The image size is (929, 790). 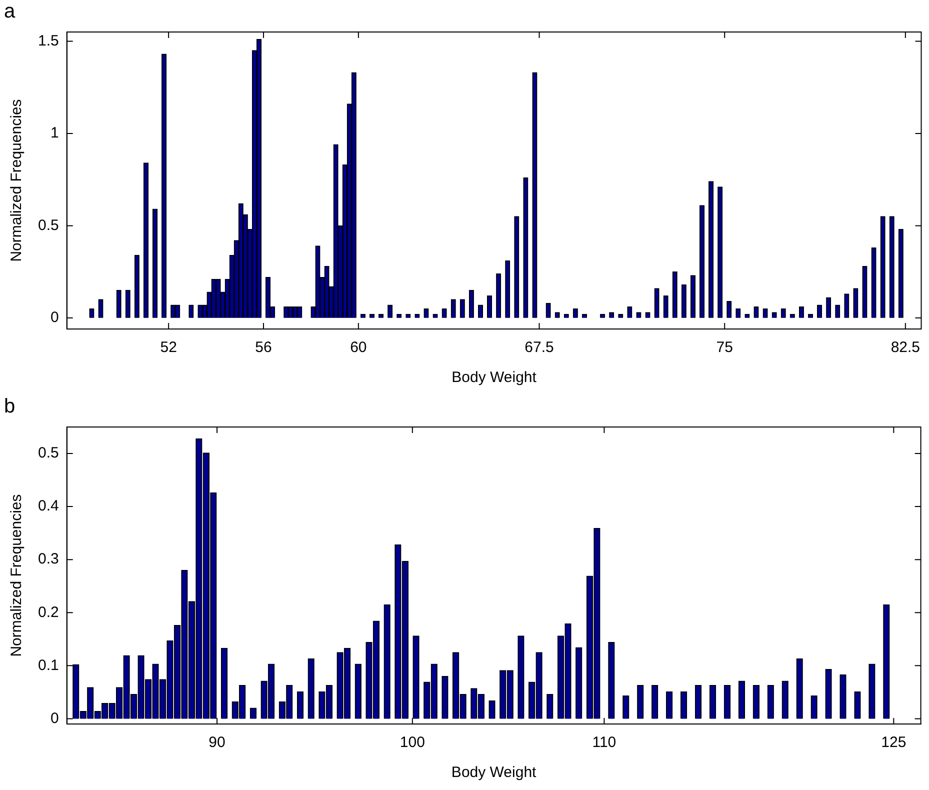 I want to click on chart-title: a, so click(x=10, y=11).